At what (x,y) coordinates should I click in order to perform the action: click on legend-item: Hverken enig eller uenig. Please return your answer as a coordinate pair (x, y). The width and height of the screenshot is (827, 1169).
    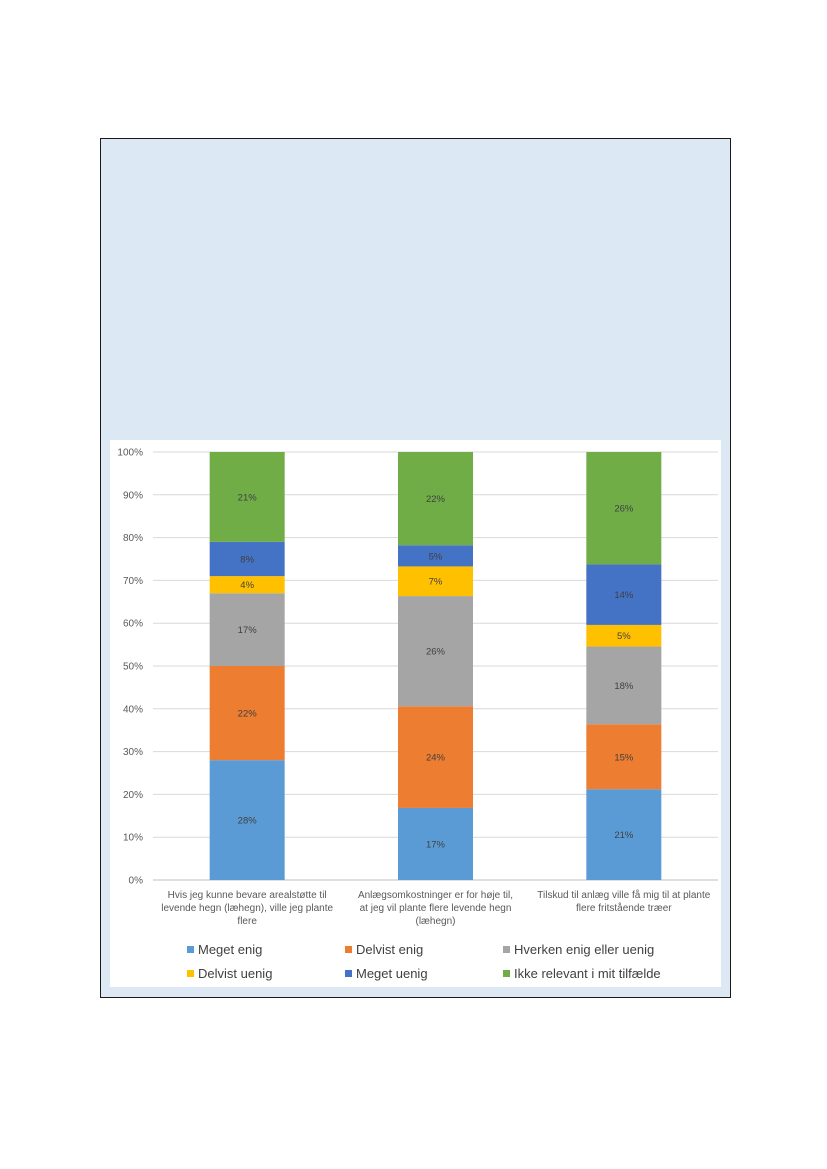
    Looking at the image, I should click on (578, 949).